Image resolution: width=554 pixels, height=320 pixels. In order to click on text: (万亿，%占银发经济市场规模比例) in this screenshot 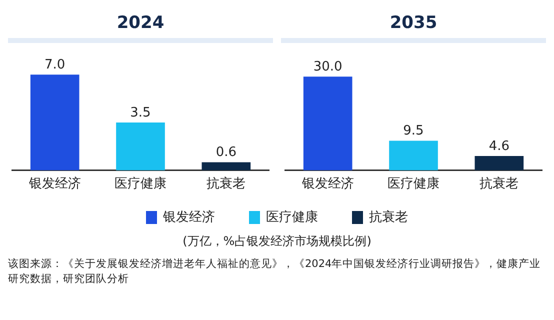, I will do `click(277, 241)`.